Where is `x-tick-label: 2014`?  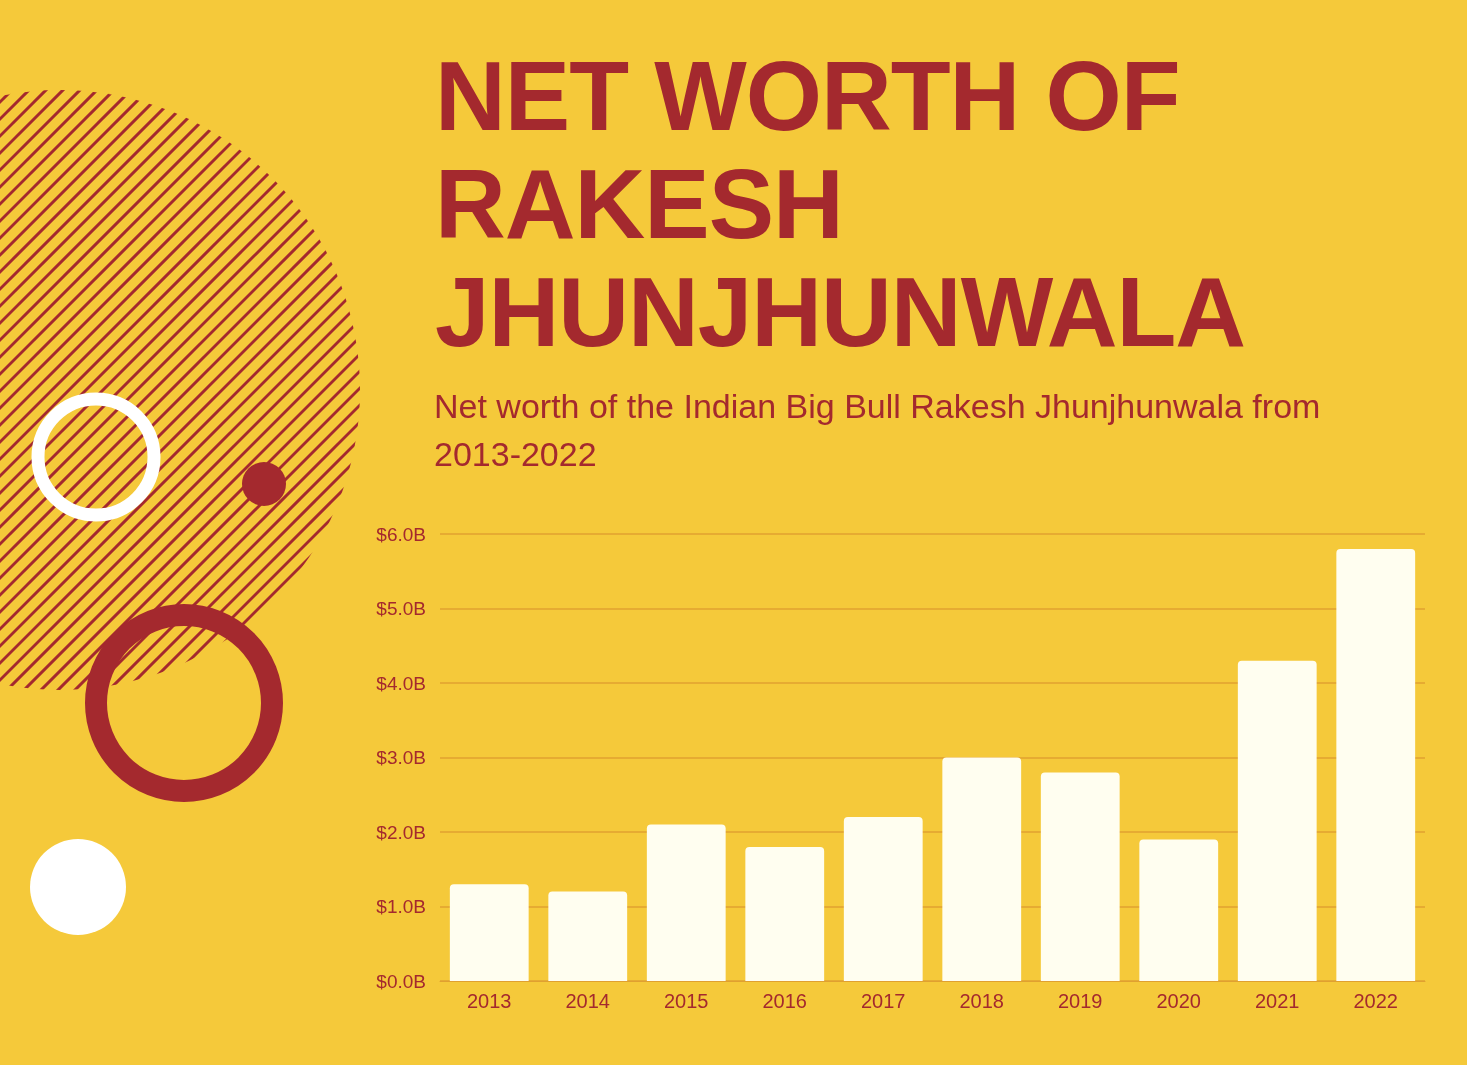
x-tick-label: 2014 is located at coordinates (587, 1001).